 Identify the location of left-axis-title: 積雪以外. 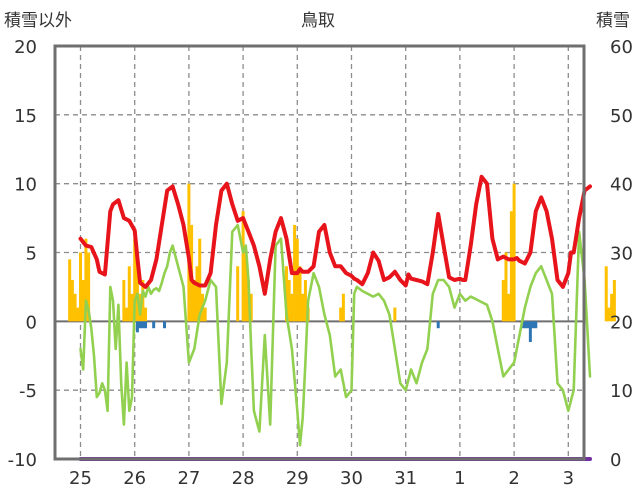
(38, 21).